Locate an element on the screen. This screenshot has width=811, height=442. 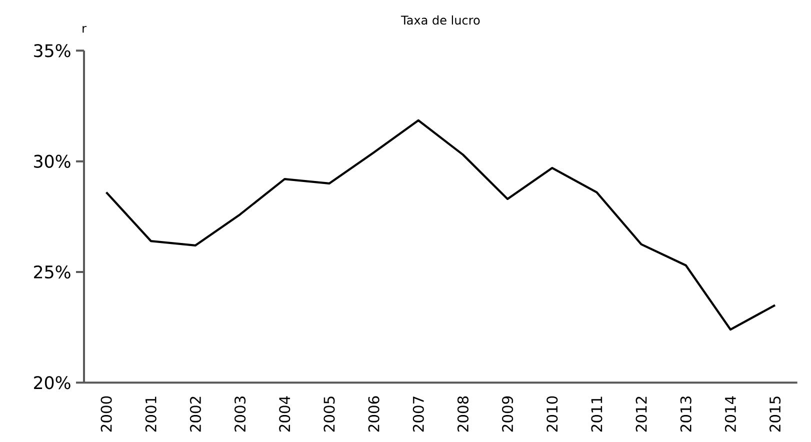
y-tick-label: 20% is located at coordinates (52, 383).